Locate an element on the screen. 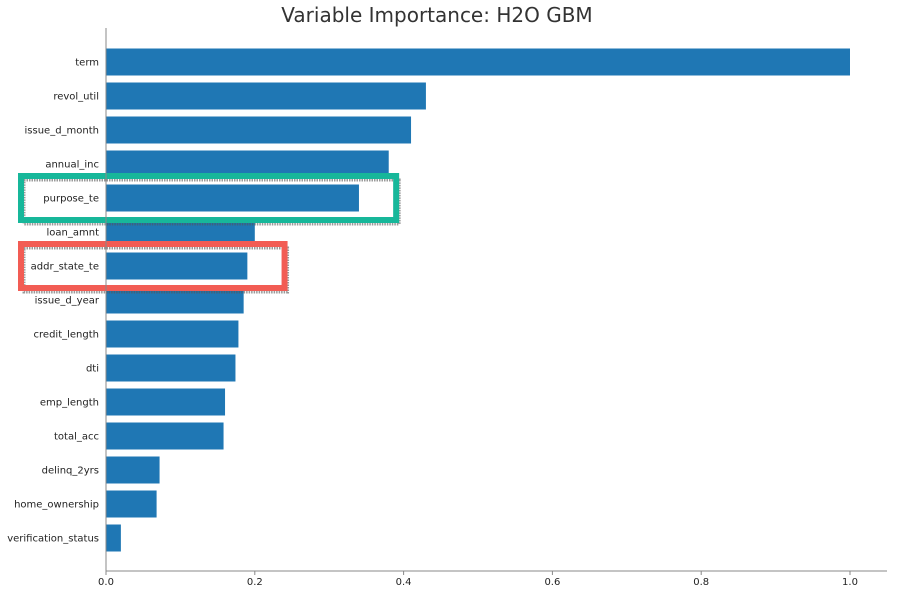 The width and height of the screenshot is (898, 595). y-label-delinq-2yrs: delinq_2yrs is located at coordinates (70, 471).